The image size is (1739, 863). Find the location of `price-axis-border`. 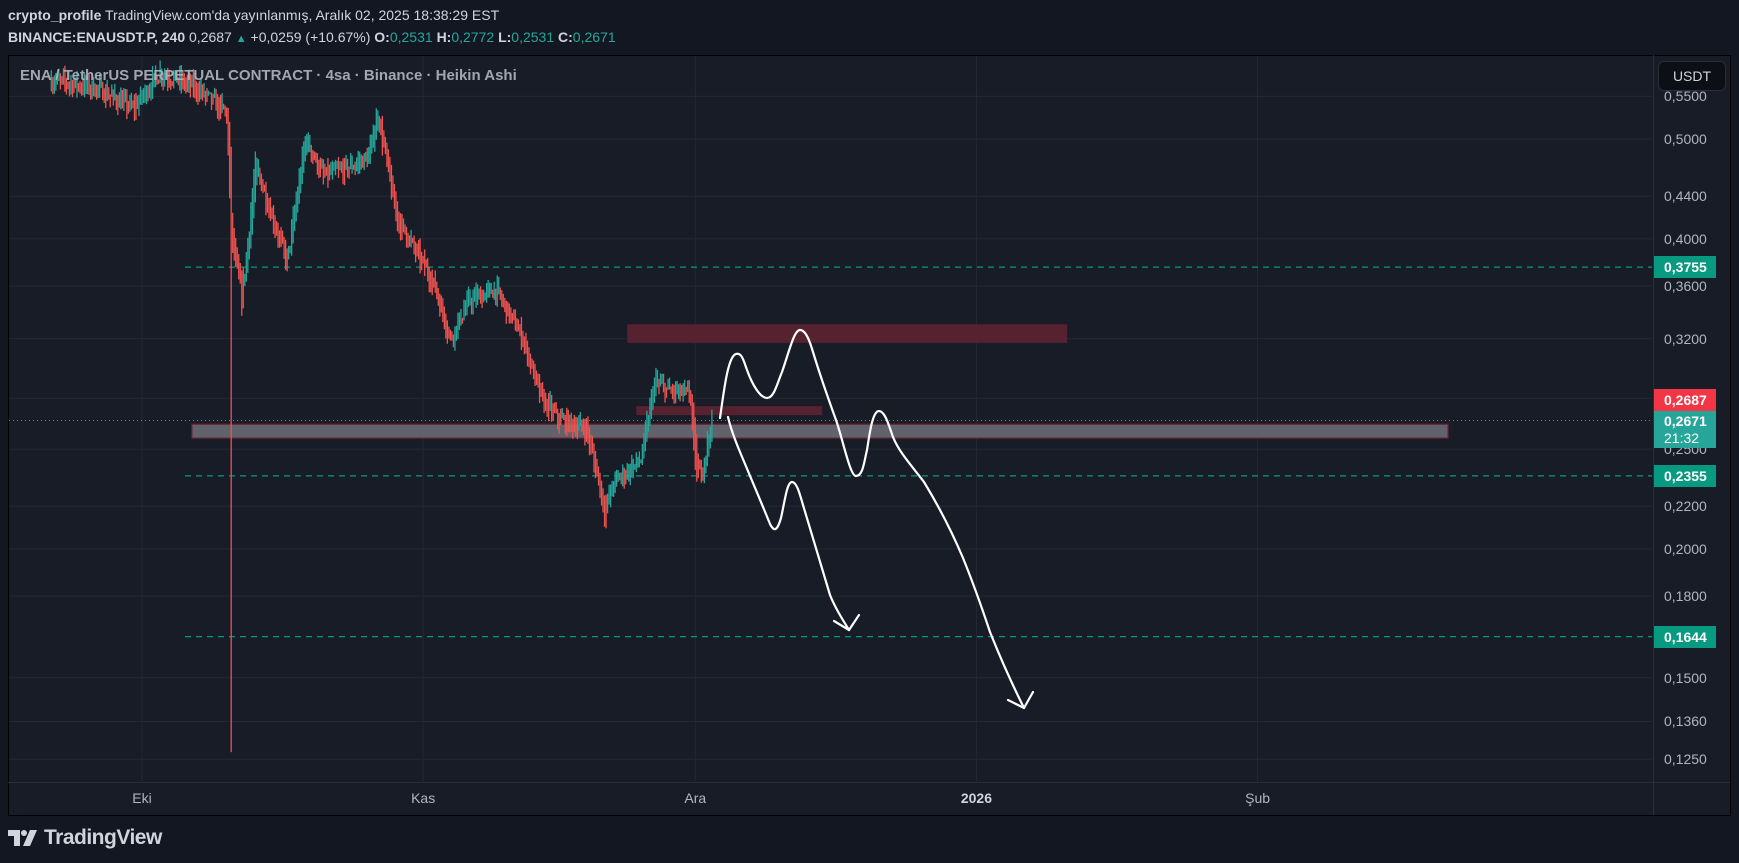

price-axis-border is located at coordinates (1653, 435).